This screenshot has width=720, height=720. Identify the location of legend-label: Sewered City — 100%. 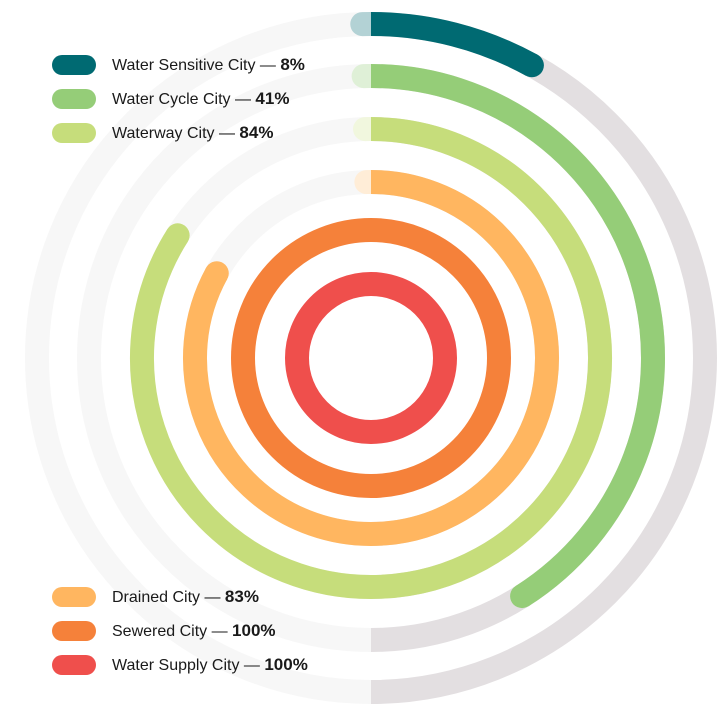
(194, 631).